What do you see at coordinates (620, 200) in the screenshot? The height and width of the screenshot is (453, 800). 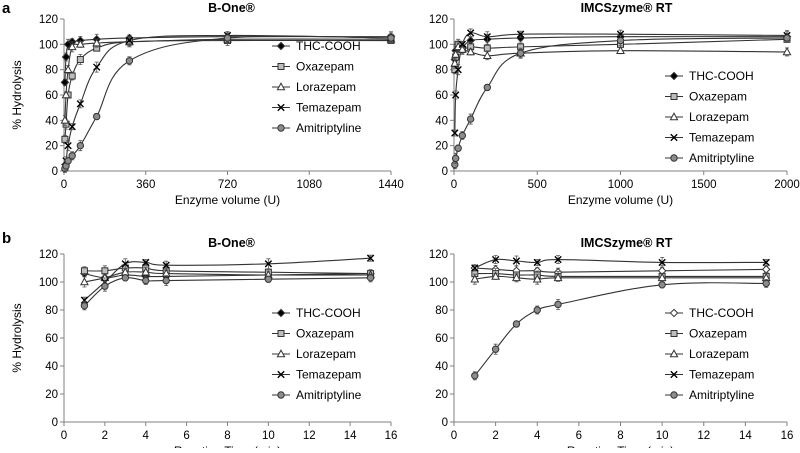 I see `x-axis-label-a-right: Enzyme volume (U)` at bounding box center [620, 200].